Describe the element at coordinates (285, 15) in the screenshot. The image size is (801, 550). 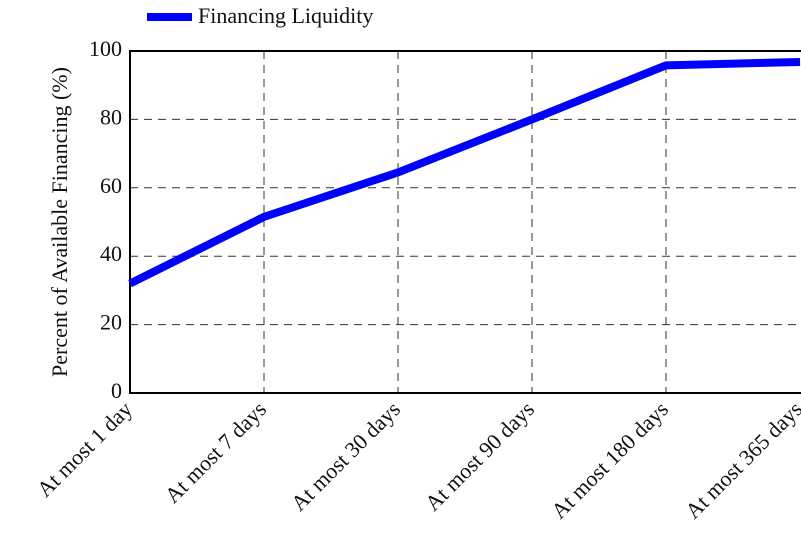
I see `legend-label: Financing Liquidity` at that location.